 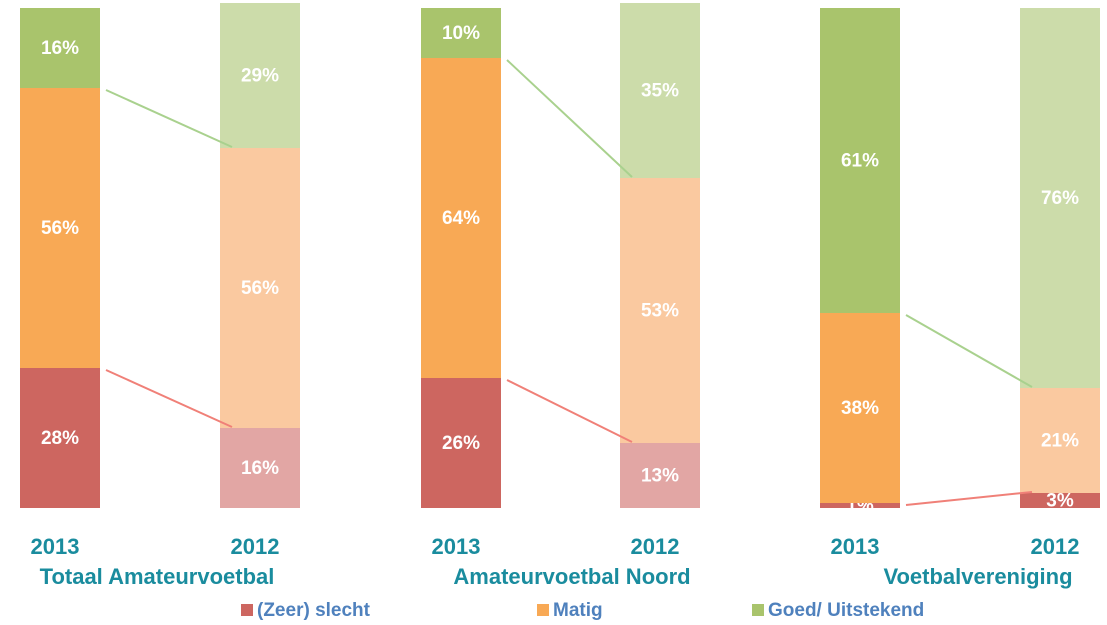 I want to click on value-label: 13%, so click(x=660, y=476).